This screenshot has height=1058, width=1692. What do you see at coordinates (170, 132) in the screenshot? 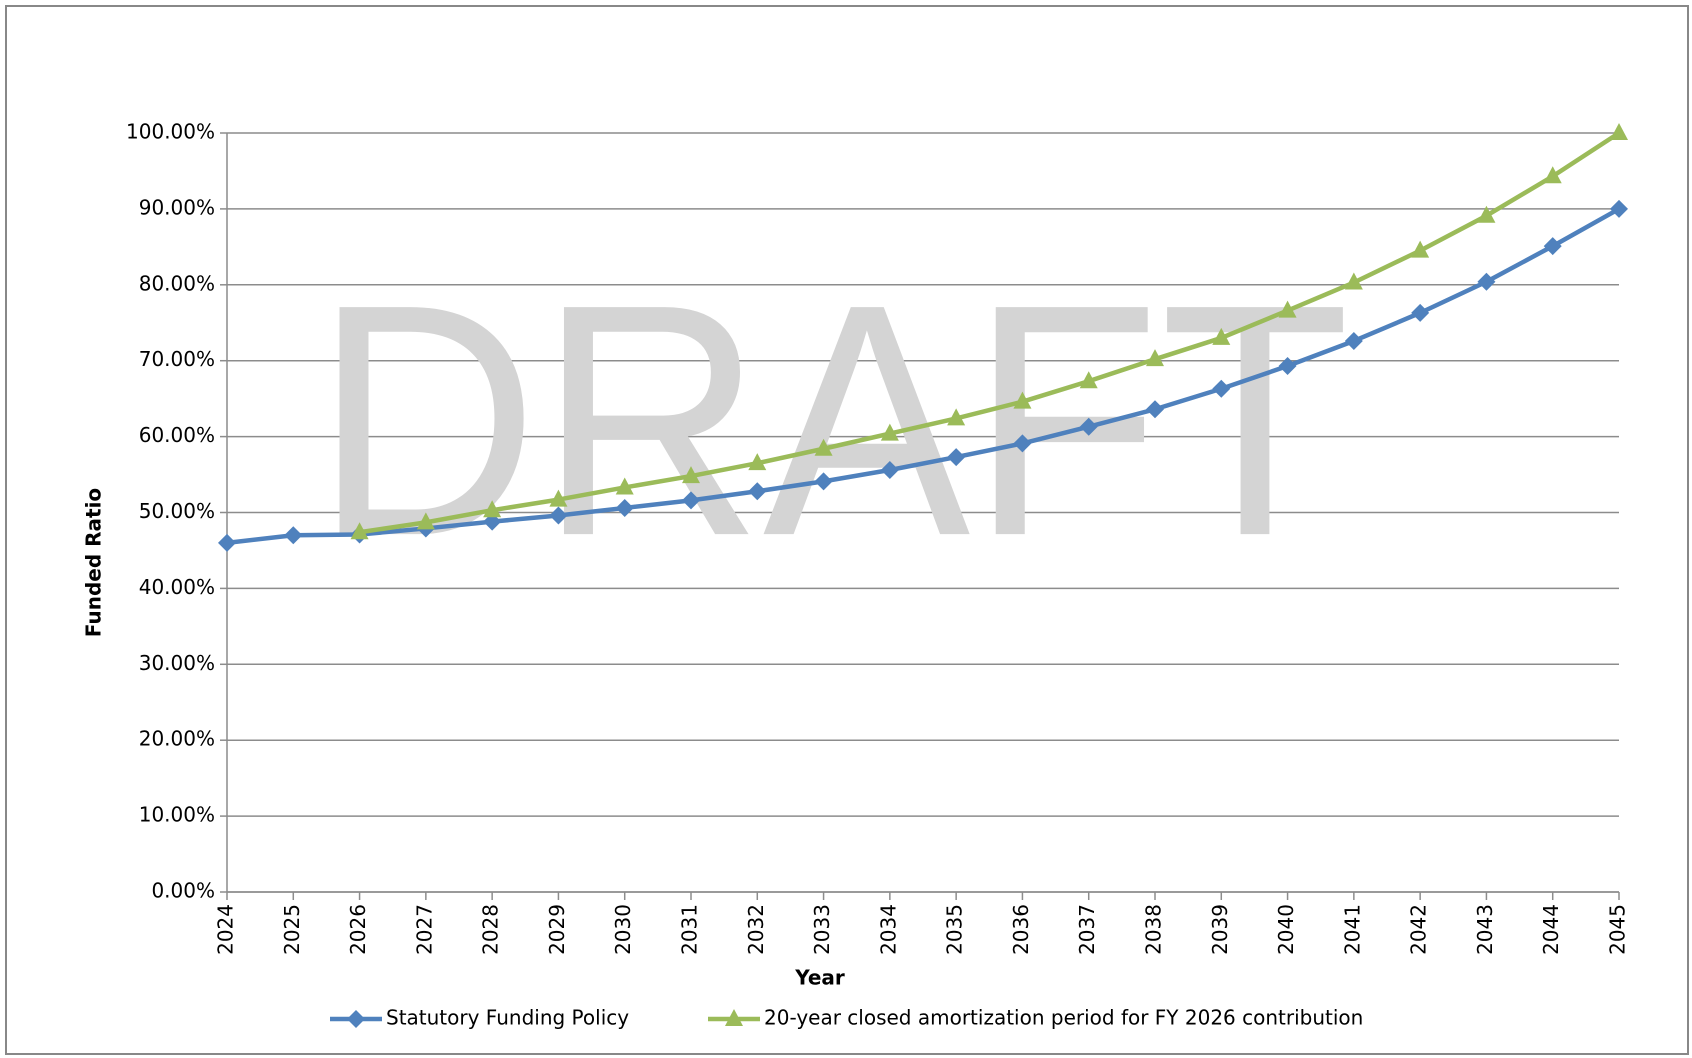
I see `y-tick-label: 100.00%` at bounding box center [170, 132].